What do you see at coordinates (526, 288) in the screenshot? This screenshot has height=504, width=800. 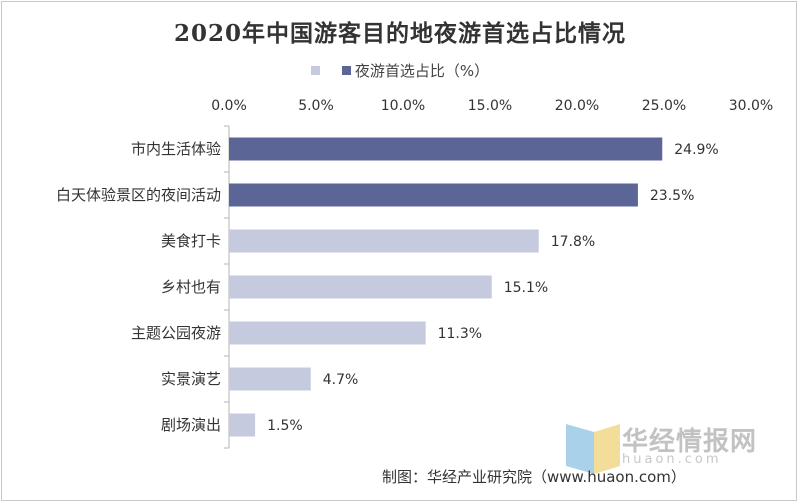 I see `value-label: 15.1%` at bounding box center [526, 288].